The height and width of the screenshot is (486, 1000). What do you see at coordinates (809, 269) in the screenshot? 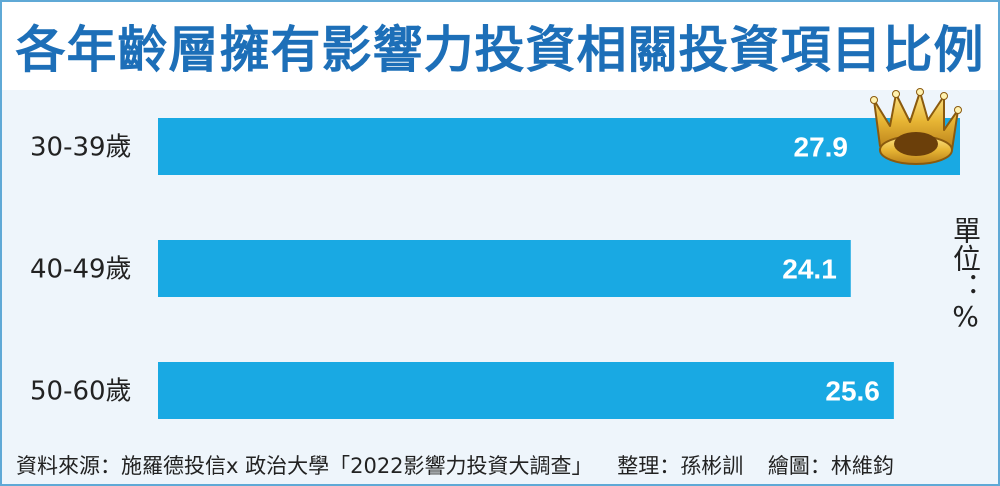
I see `value-label: 24.1` at bounding box center [809, 269].